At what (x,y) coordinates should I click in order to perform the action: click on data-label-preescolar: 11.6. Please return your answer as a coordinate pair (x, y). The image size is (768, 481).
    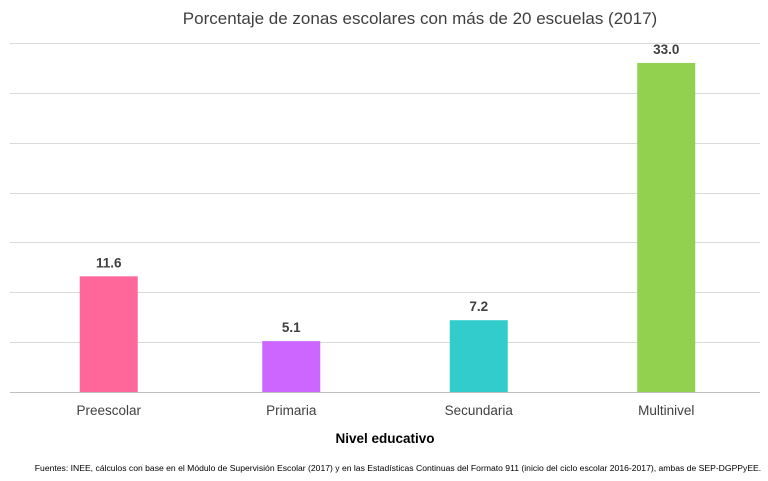
    Looking at the image, I should click on (109, 262).